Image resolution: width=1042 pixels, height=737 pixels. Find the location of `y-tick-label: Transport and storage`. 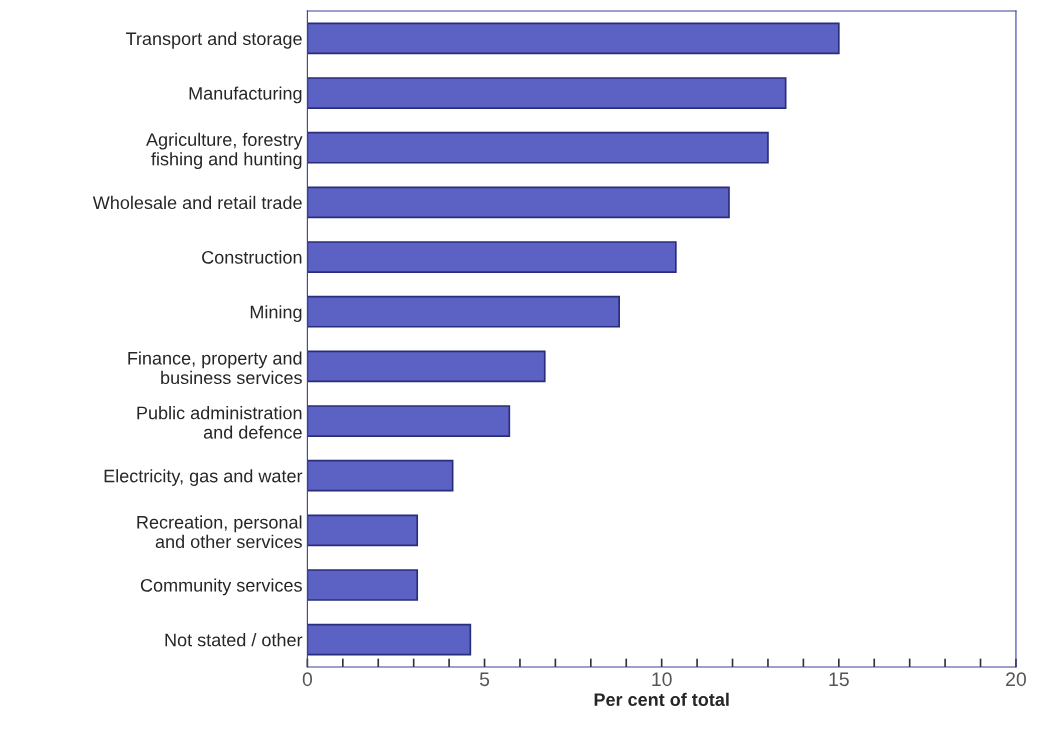

y-tick-label: Transport and storage is located at coordinates (213, 40).